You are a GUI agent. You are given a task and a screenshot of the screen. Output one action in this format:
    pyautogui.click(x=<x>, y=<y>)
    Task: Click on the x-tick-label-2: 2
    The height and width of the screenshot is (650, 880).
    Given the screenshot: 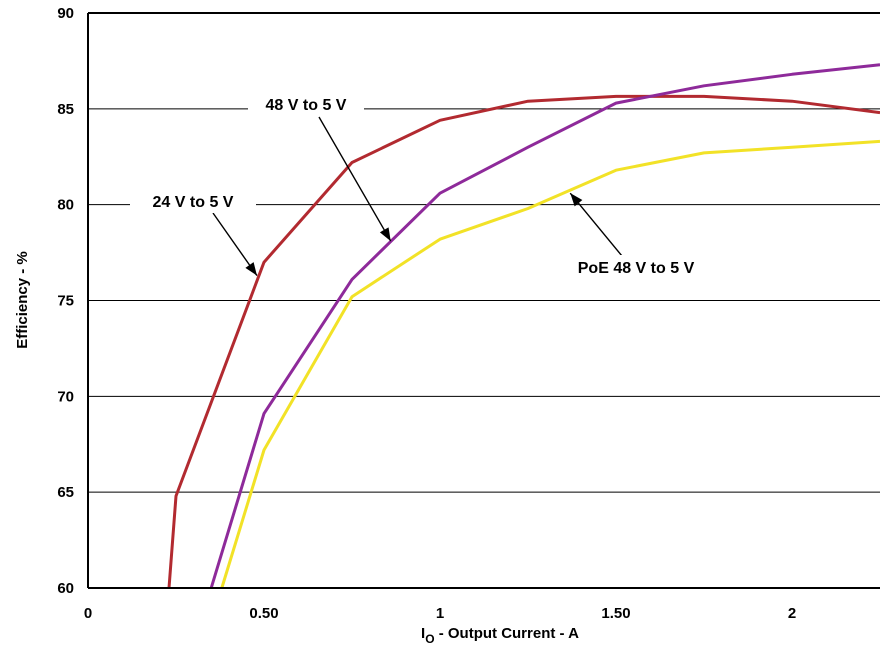 What is the action you would take?
    pyautogui.click(x=792, y=613)
    